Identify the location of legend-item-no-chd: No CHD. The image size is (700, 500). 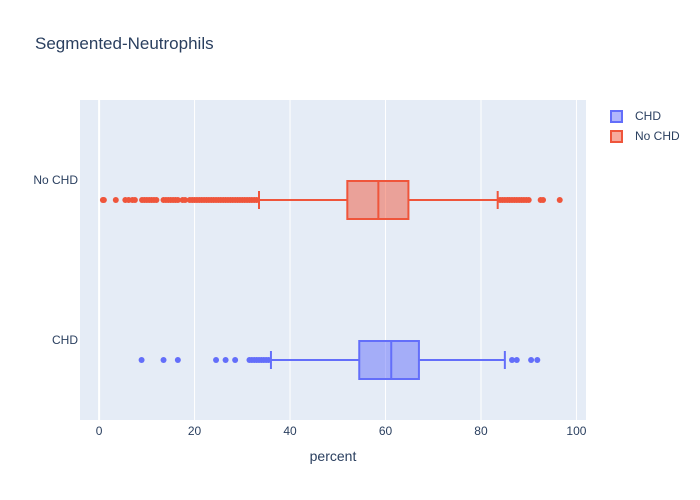
(645, 136).